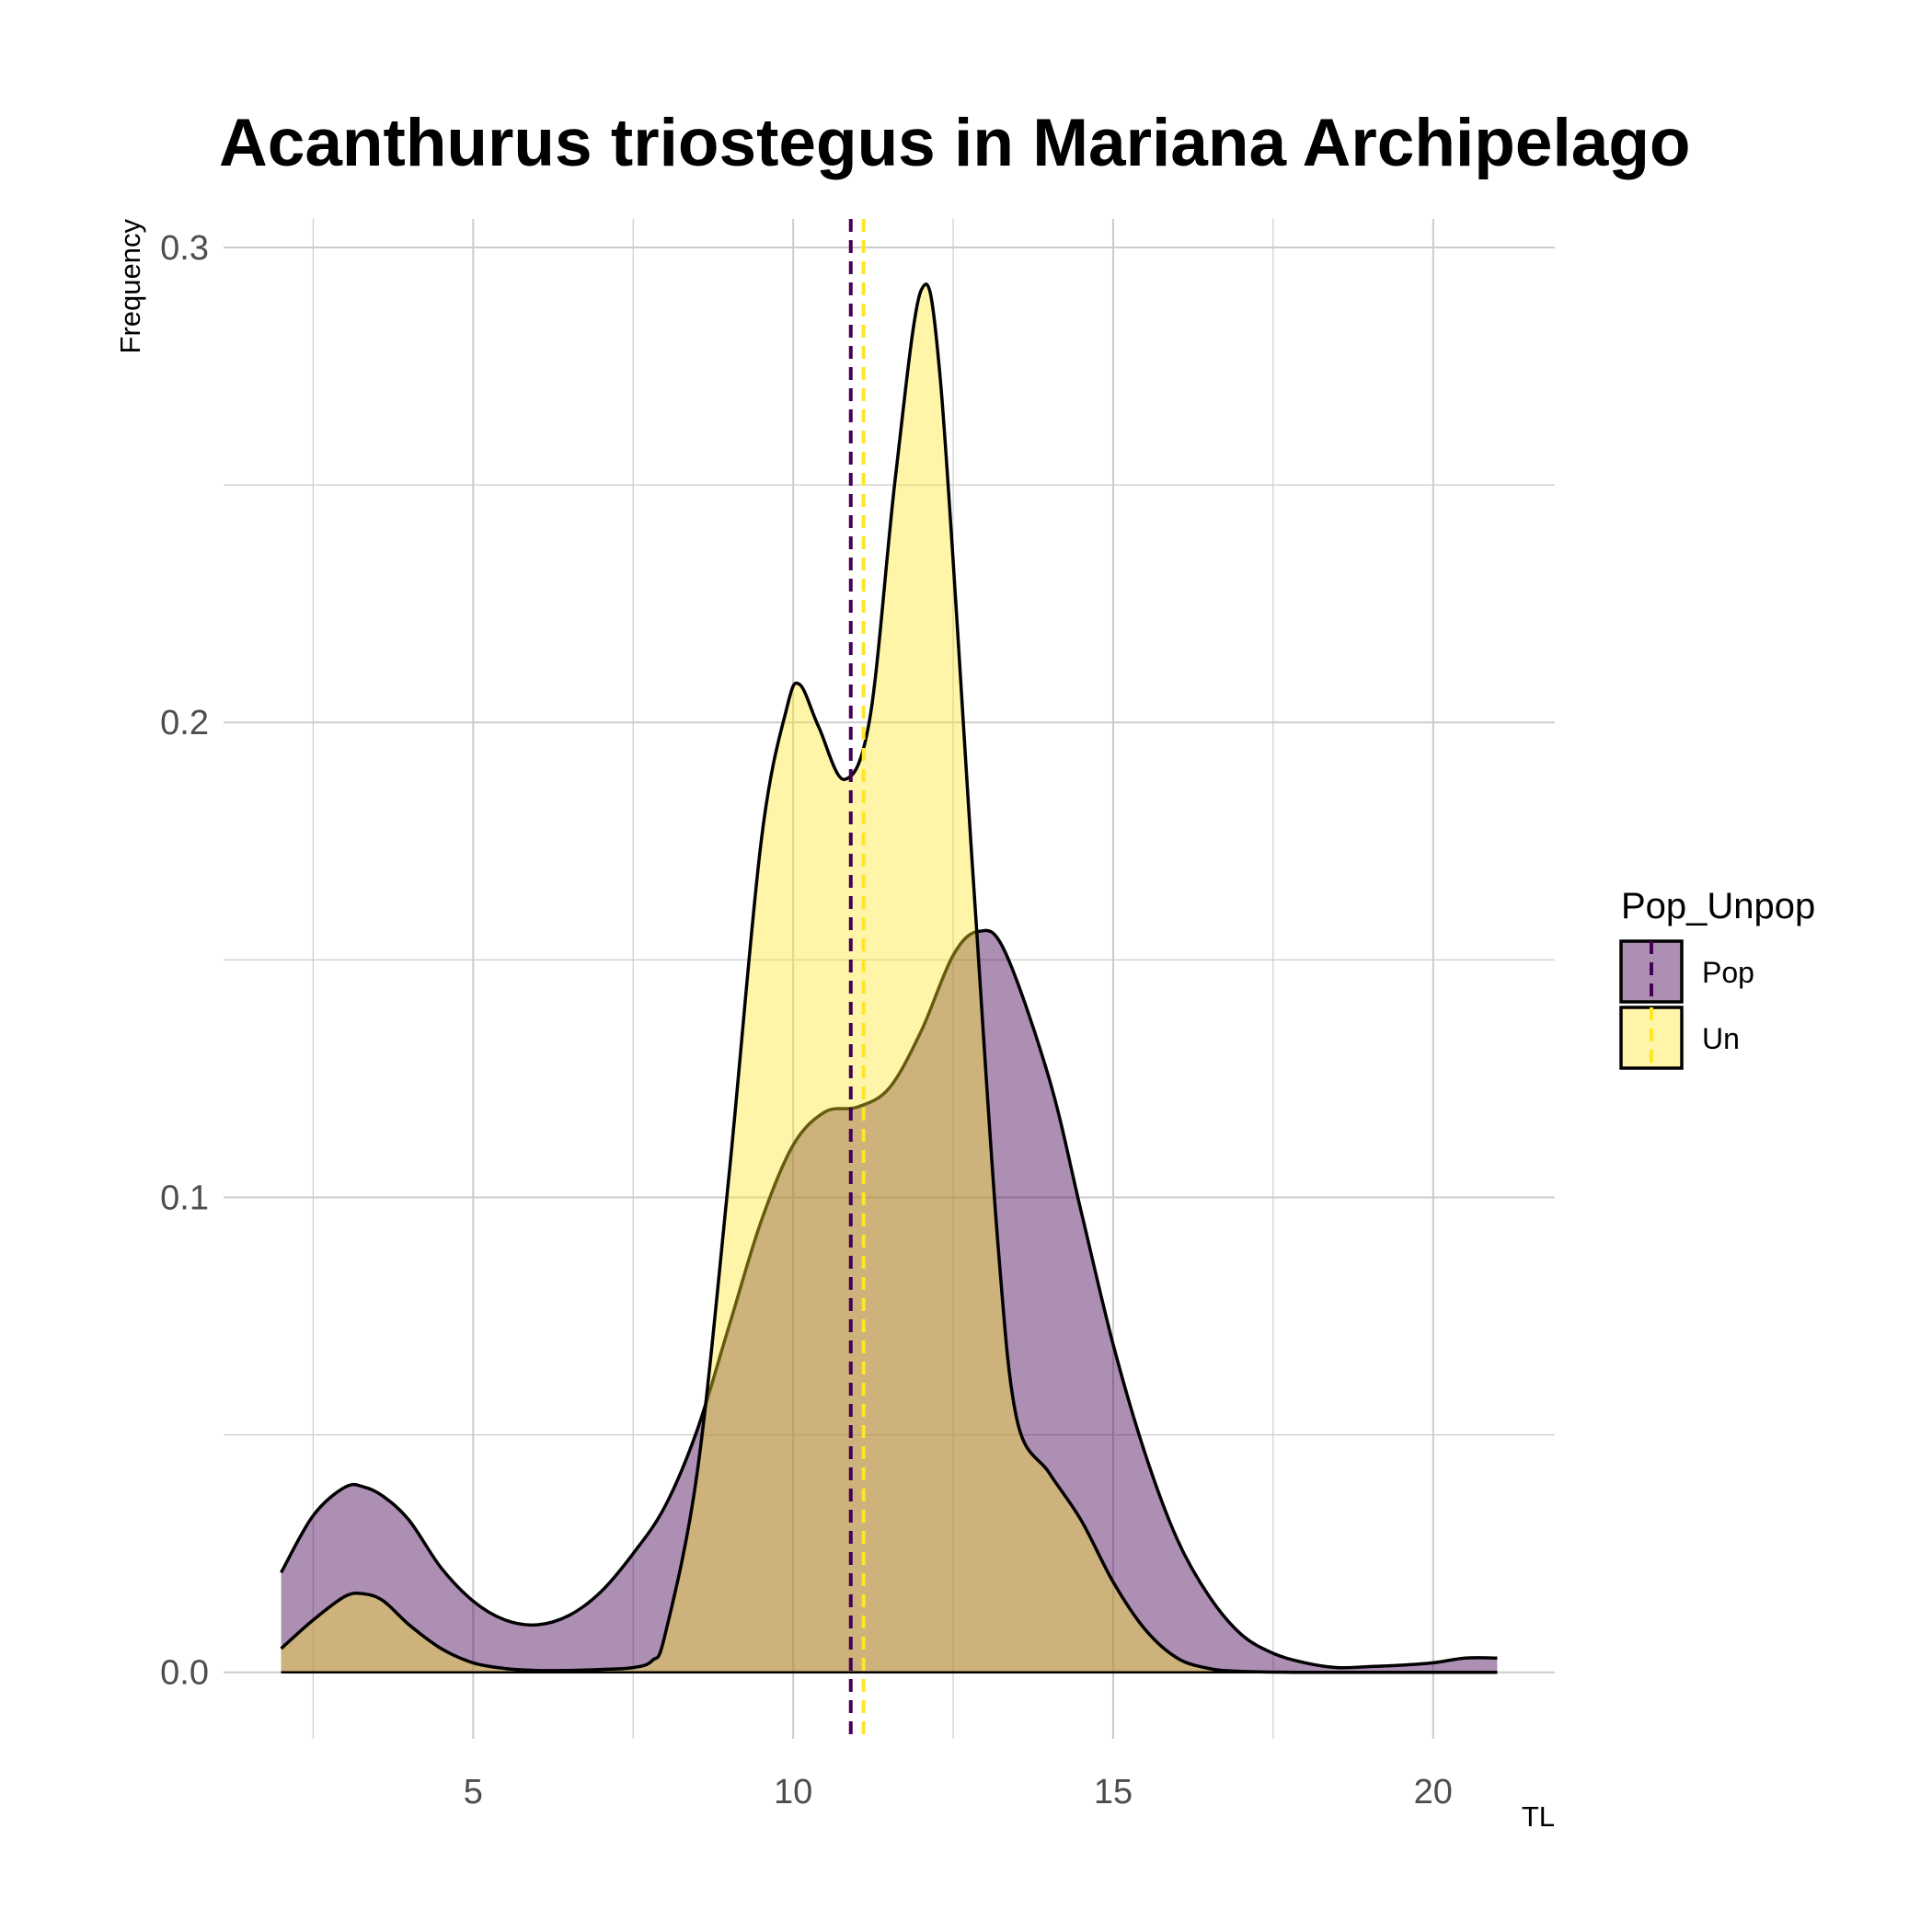 The width and height of the screenshot is (1932, 1932). Describe the element at coordinates (1721, 1038) in the screenshot. I see `legend-label-un: Un` at that location.